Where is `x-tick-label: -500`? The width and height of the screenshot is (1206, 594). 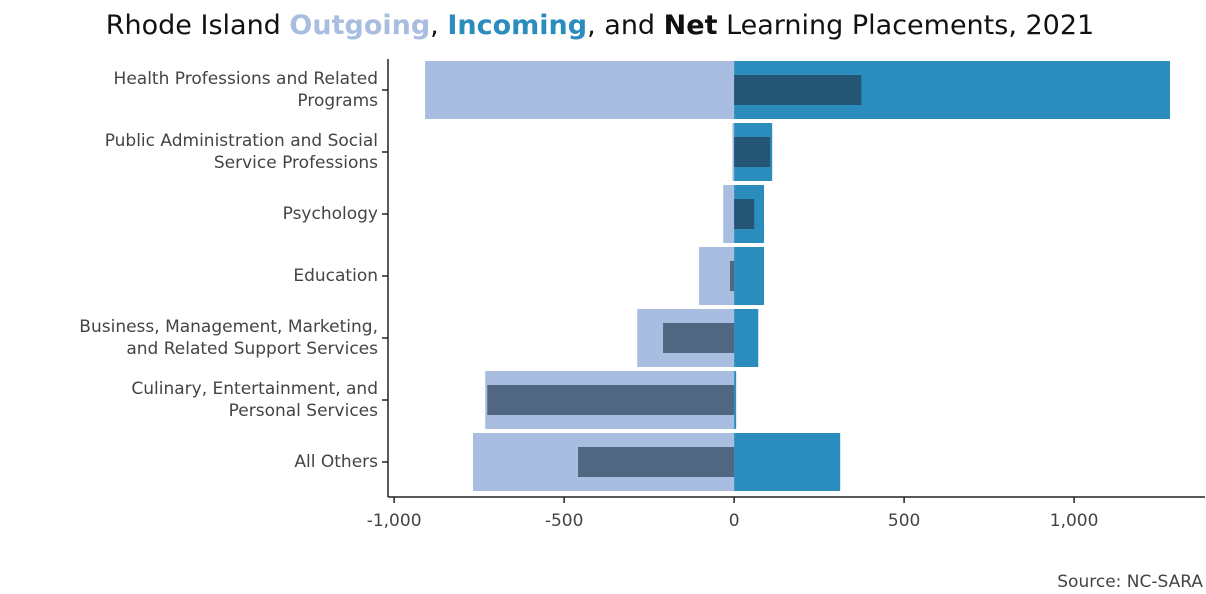 x-tick-label: -500 is located at coordinates (564, 521).